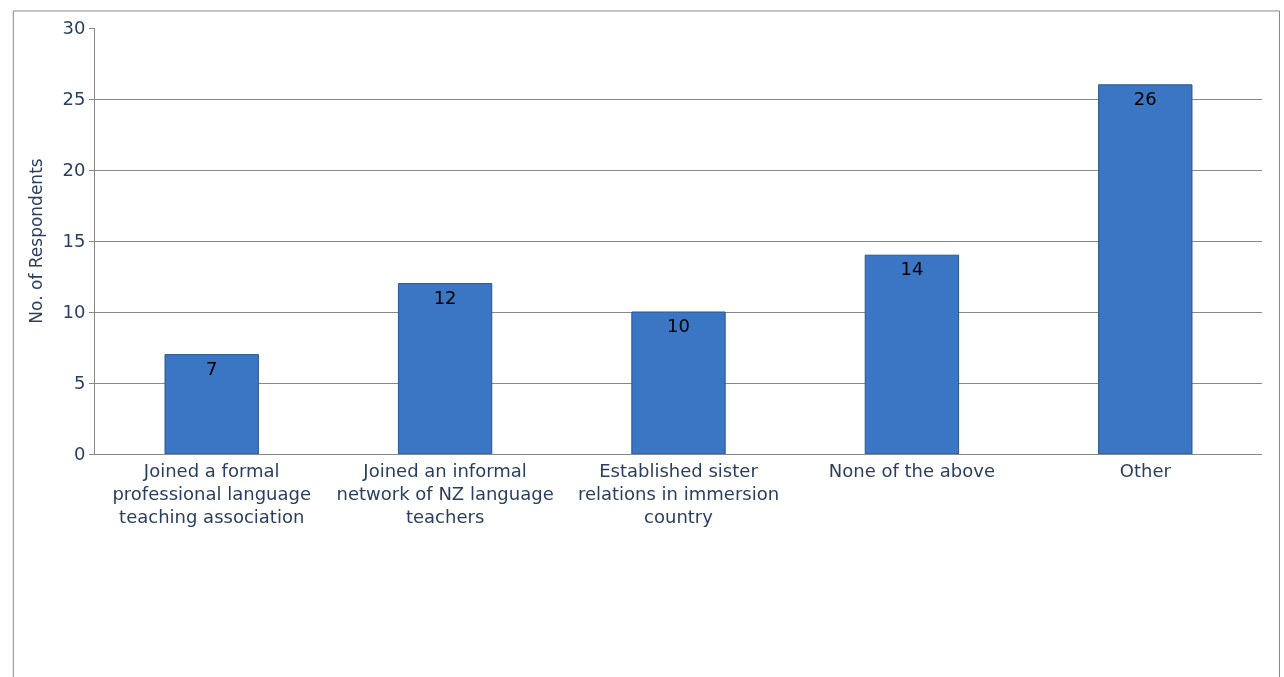 This screenshot has height=677, width=1284. I want to click on y-tick-label: 5, so click(79, 383).